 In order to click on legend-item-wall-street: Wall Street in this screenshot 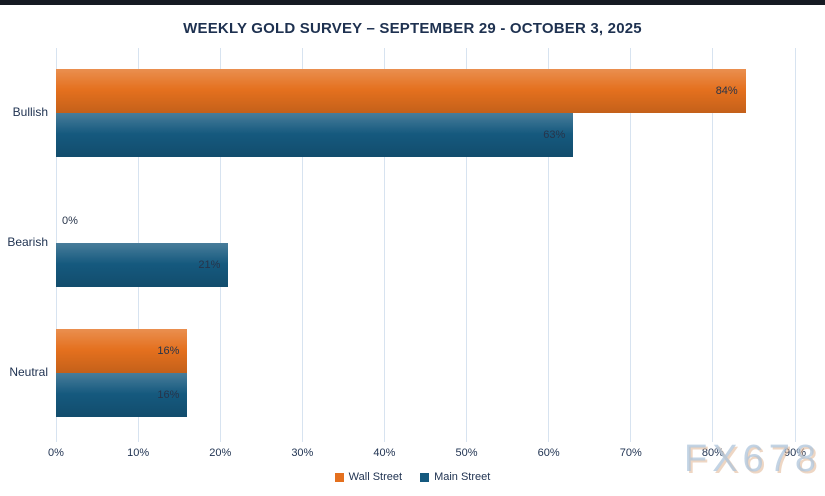, I will do `click(368, 477)`.